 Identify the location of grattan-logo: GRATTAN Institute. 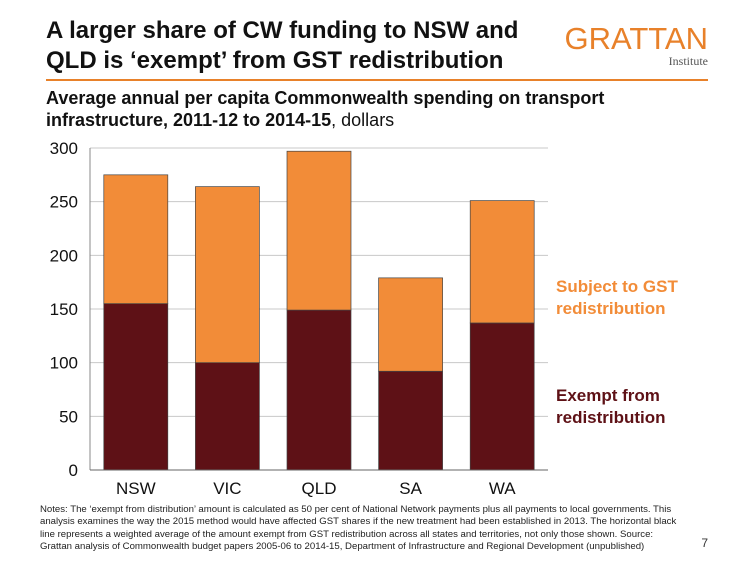
(636, 44).